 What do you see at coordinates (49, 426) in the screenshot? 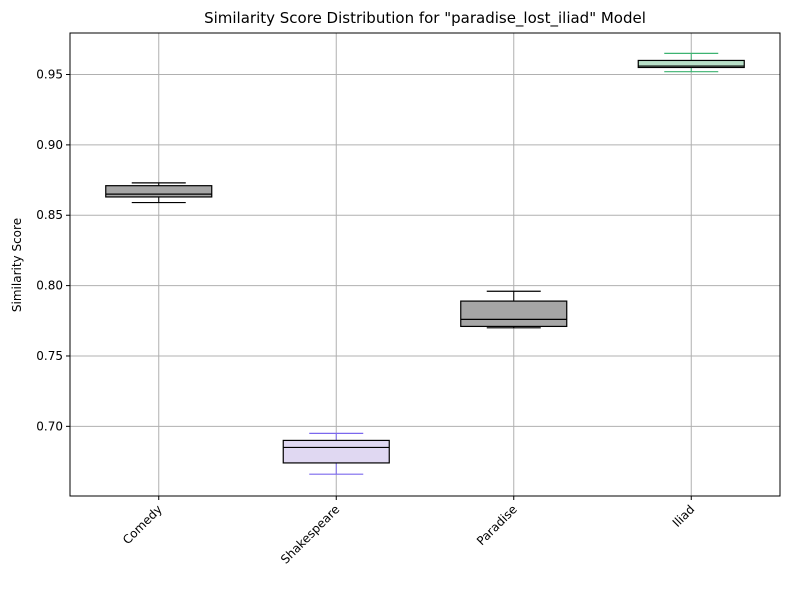
I see `y-tick-label: 0.70` at bounding box center [49, 426].